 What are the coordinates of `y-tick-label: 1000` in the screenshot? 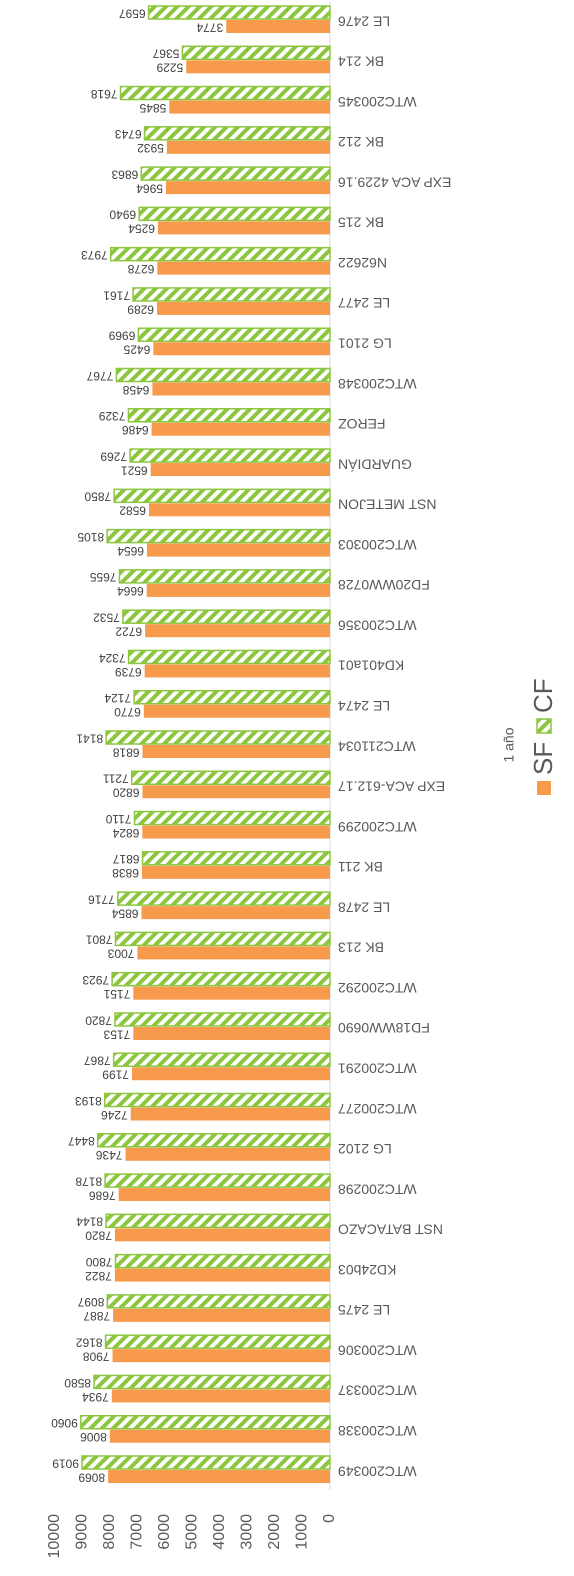 It's located at (302, 1532).